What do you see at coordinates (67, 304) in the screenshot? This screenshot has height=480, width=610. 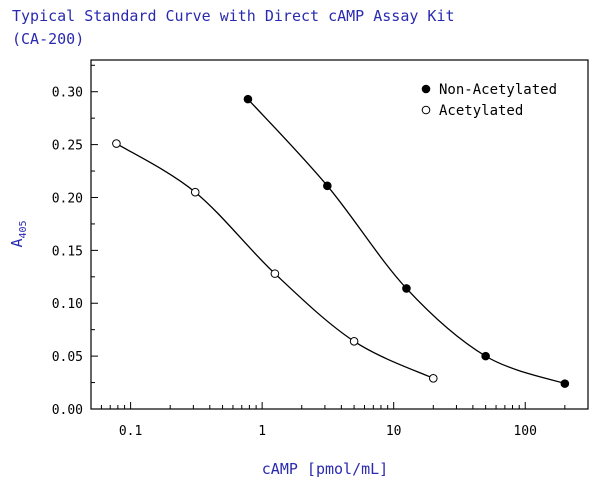 I see `y-tick-label: 0.10` at bounding box center [67, 304].